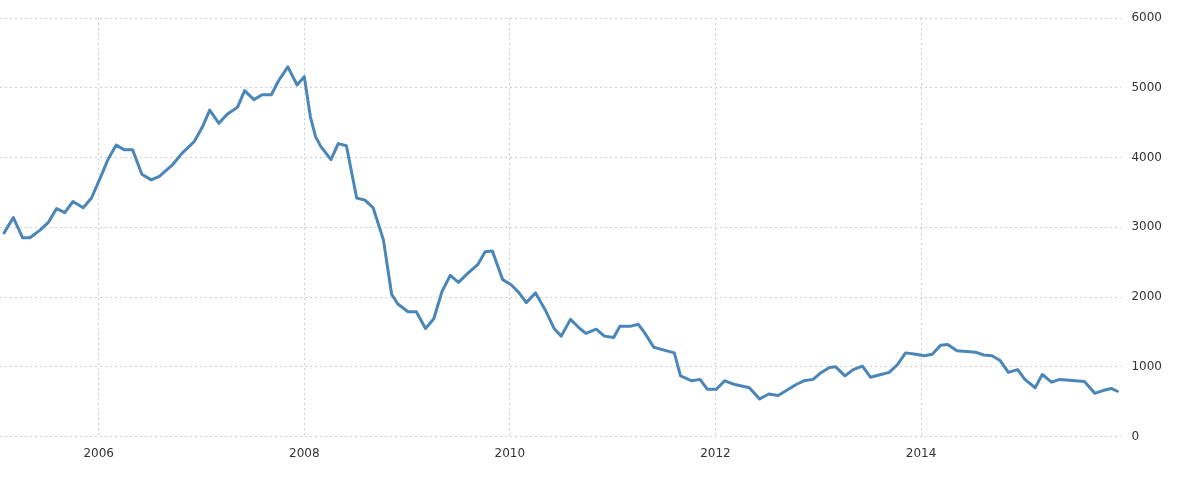 This screenshot has width=1180, height=477. Describe the element at coordinates (304, 452) in the screenshot. I see `x-tick-label: 2008` at that location.